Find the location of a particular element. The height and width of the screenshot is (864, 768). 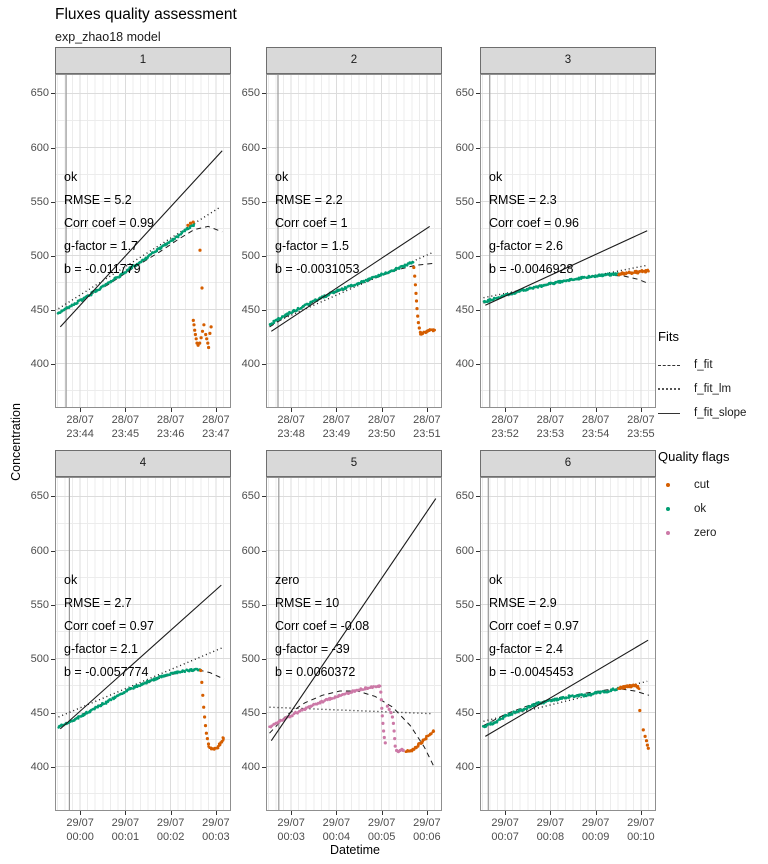

x-tick-line2: 00:09 is located at coordinates (595, 837).